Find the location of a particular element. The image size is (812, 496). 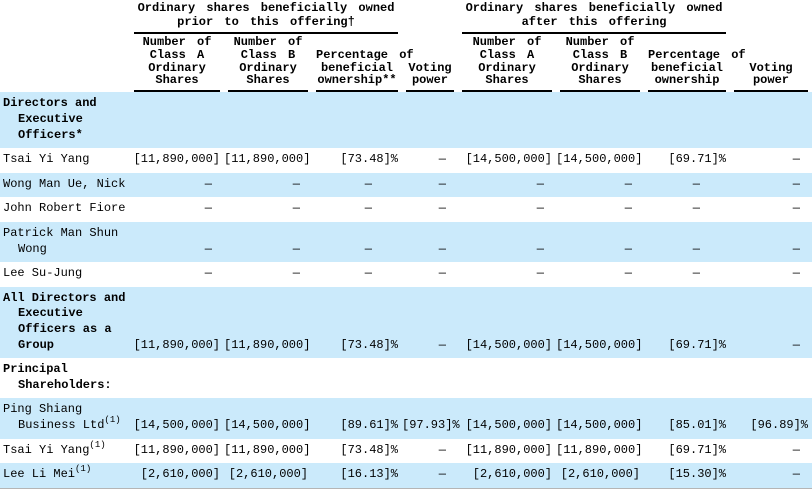

table-row: Principal Shareholders: is located at coordinates (406, 378).